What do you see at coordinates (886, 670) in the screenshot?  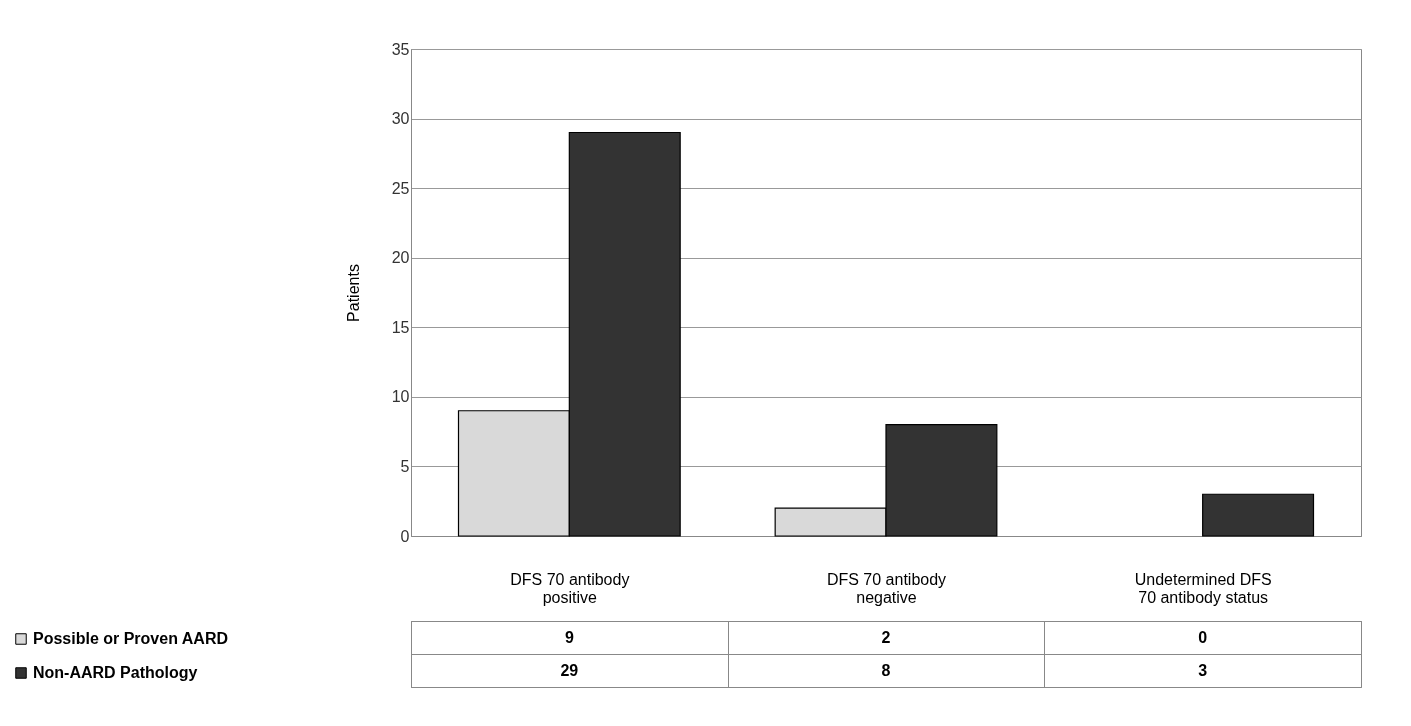 I see `data-label: 8` at bounding box center [886, 670].